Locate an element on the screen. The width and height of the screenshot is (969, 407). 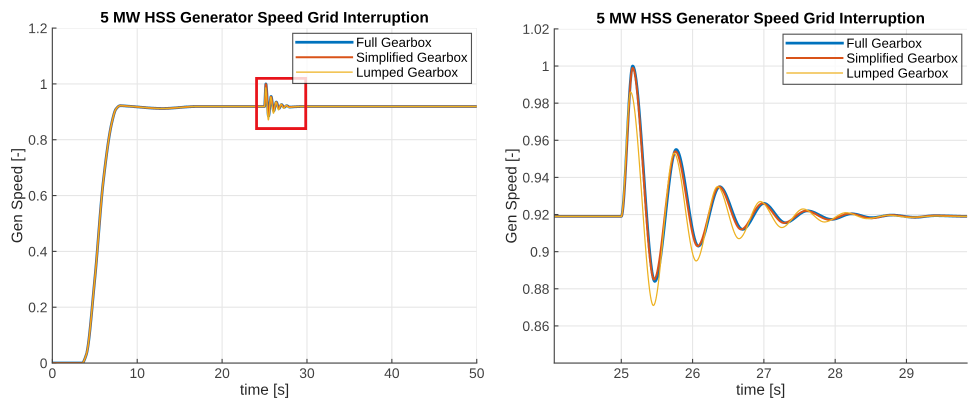
y-tick-label: 0.98 is located at coordinates (535, 103).